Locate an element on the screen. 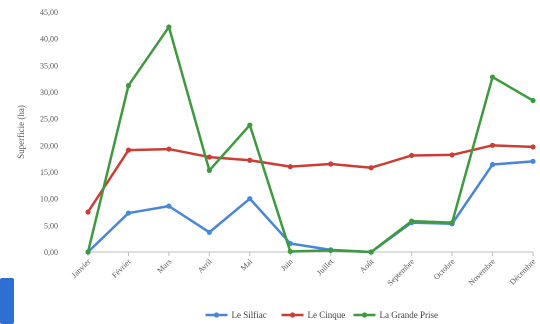  legend-label: La Grande Prise is located at coordinates (409, 315).